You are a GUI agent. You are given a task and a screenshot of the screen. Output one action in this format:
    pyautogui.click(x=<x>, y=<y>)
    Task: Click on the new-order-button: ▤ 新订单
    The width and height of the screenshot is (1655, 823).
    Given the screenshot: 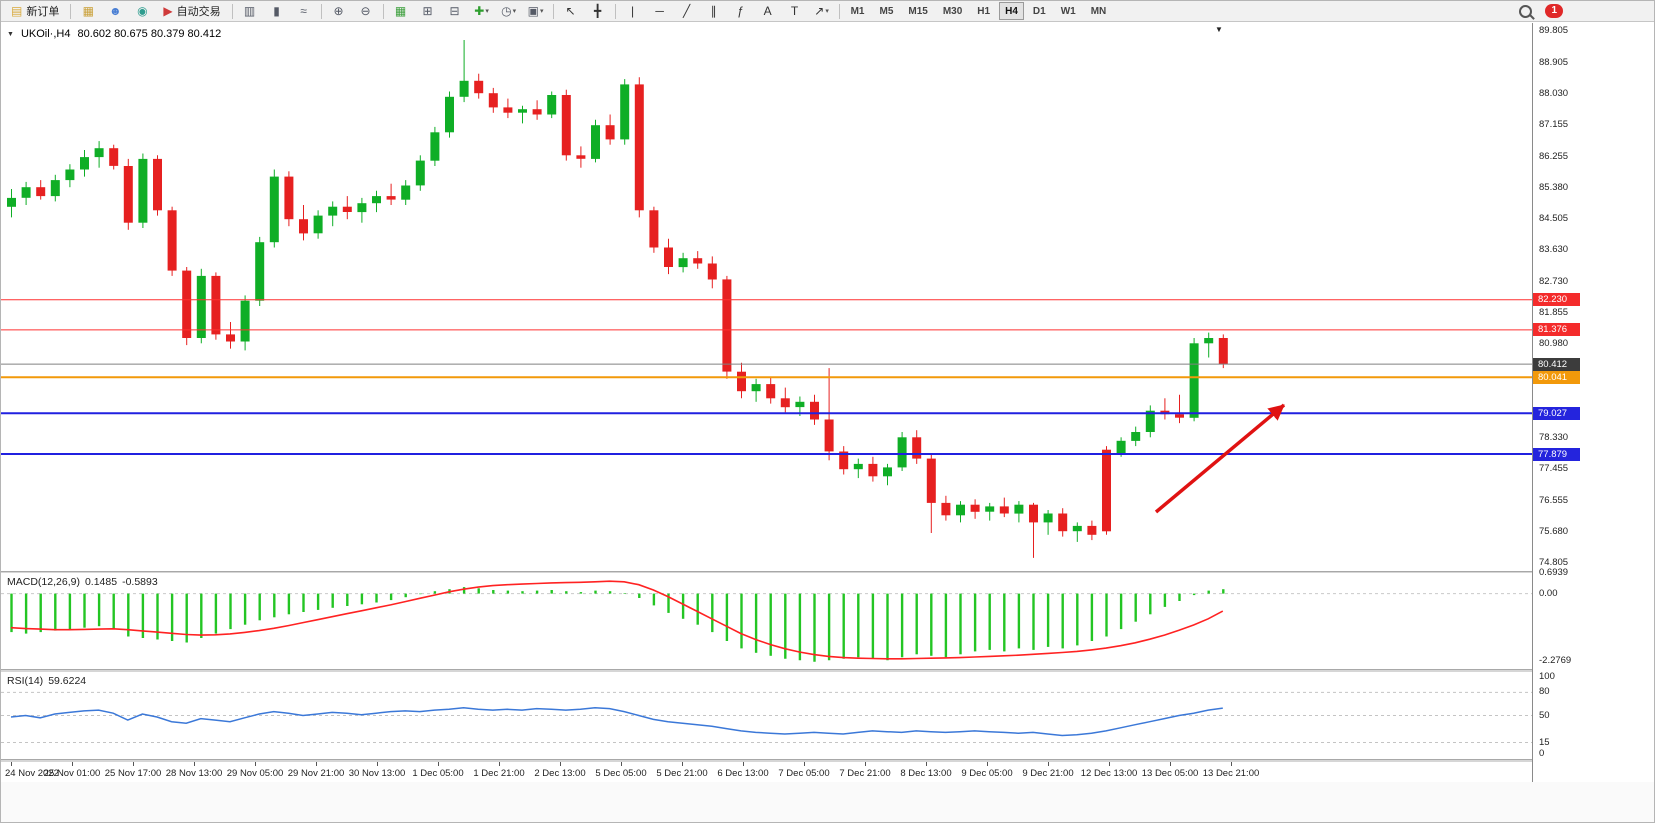 What is the action you would take?
    pyautogui.click(x=35, y=11)
    